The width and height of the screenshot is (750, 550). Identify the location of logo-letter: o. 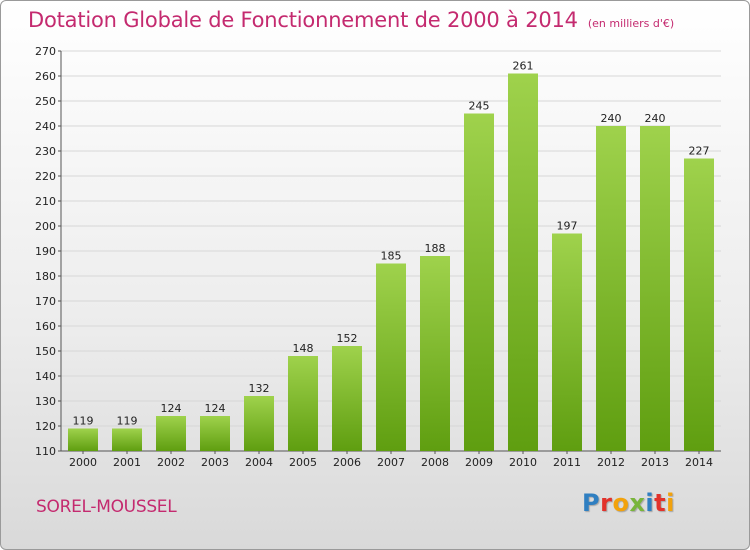
(621, 503).